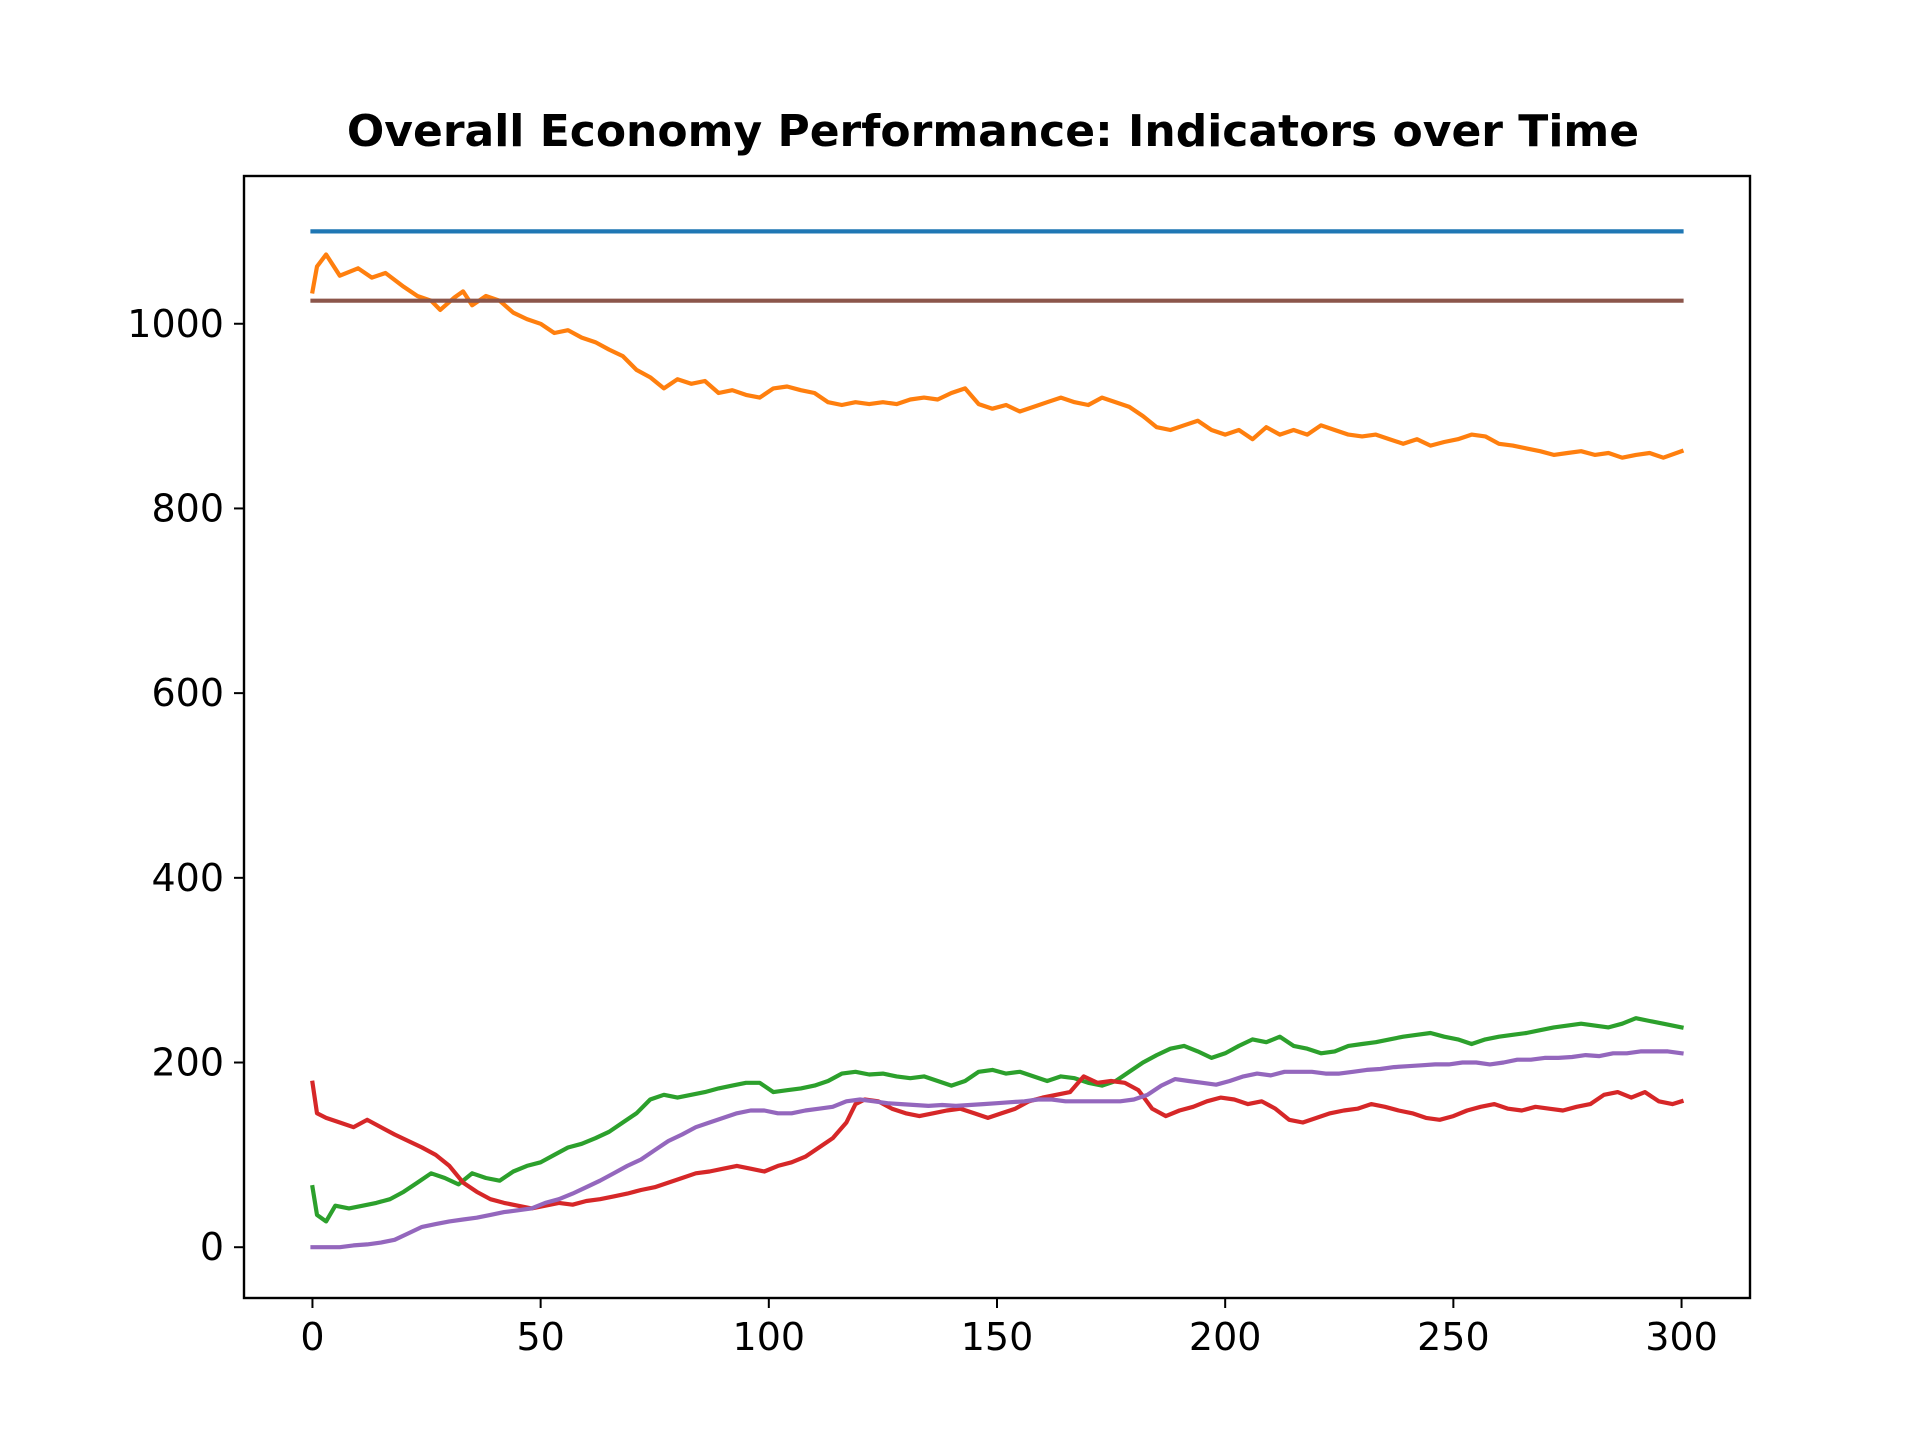  I want to click on x-tick-label: 200, so click(1225, 1337).